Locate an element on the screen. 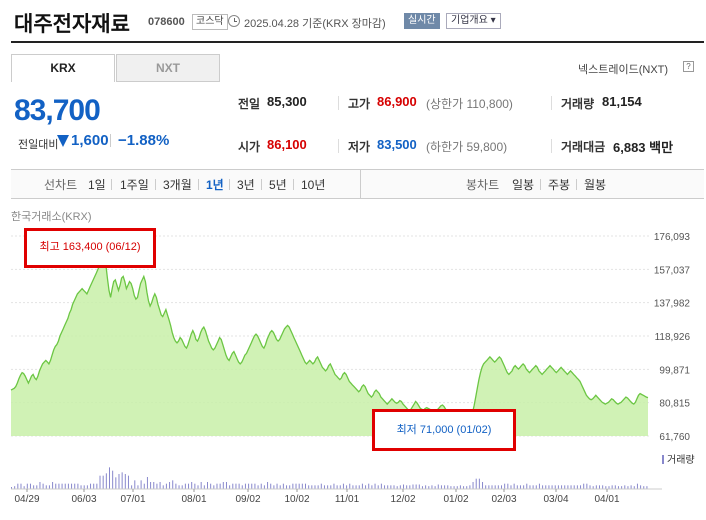  company-info-dropdown: 기업개요 ▾ is located at coordinates (473, 21).